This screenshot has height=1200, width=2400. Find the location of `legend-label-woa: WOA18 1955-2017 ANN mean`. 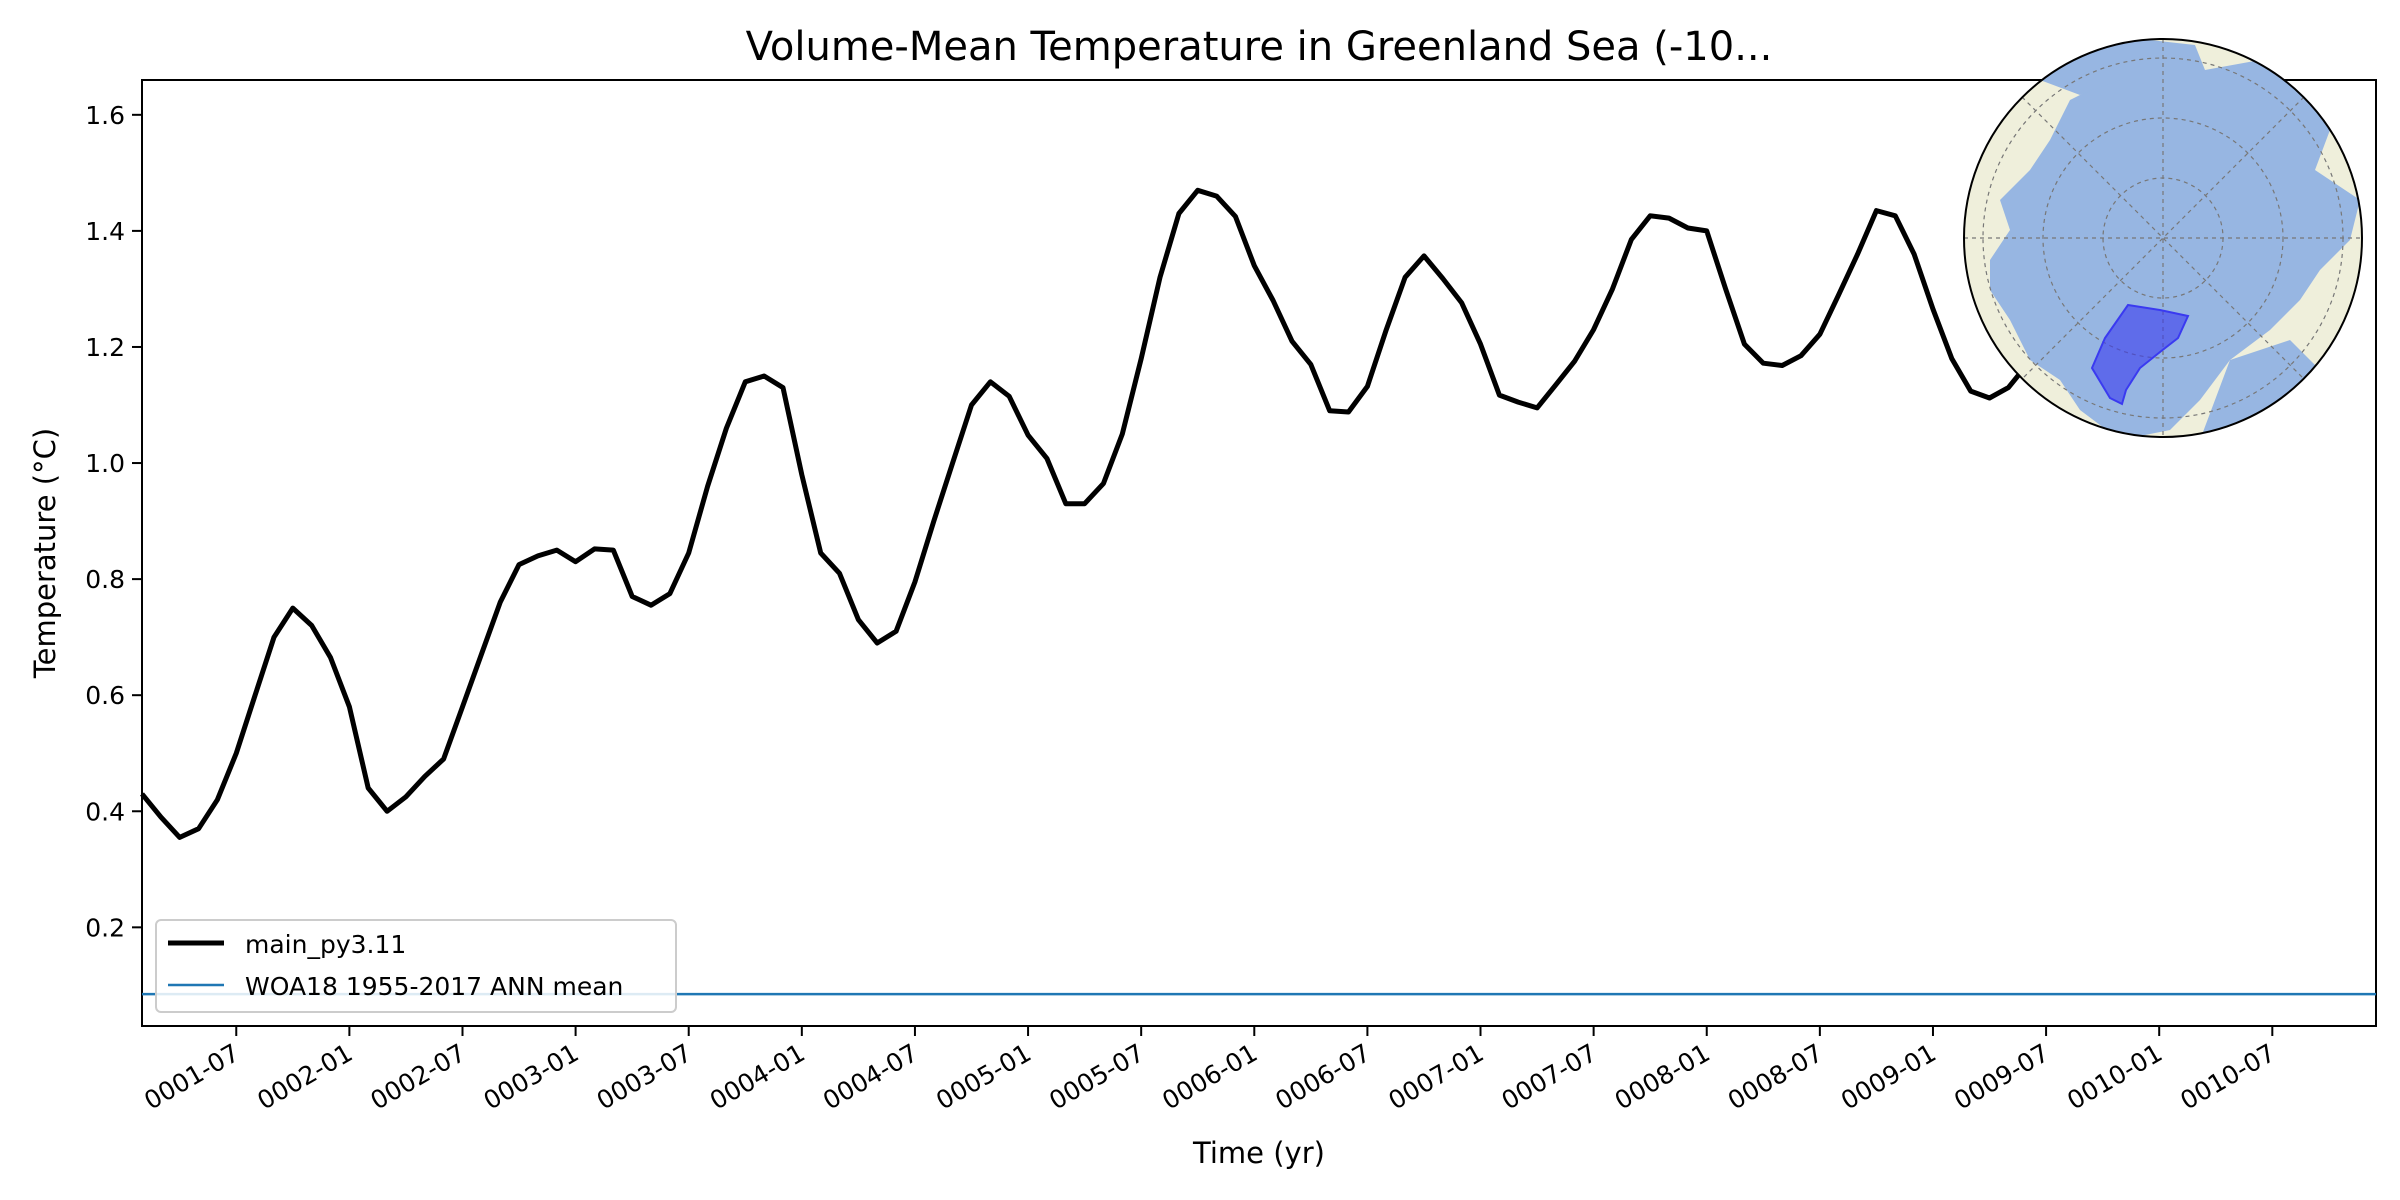

legend-label-woa: WOA18 1955-2017 ANN mean is located at coordinates (434, 986).